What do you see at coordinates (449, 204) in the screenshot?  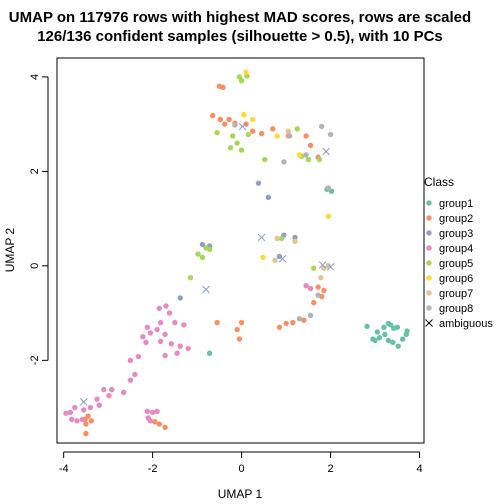 I see `legend-item-group1: group1` at bounding box center [449, 204].